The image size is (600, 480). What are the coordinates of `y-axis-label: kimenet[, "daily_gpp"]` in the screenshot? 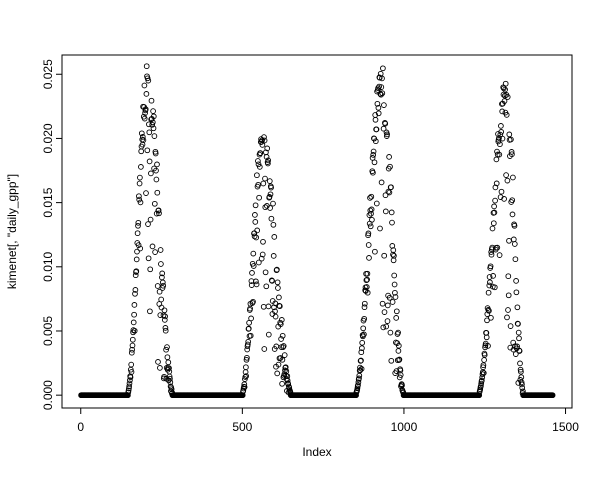 It's located at (12, 231).